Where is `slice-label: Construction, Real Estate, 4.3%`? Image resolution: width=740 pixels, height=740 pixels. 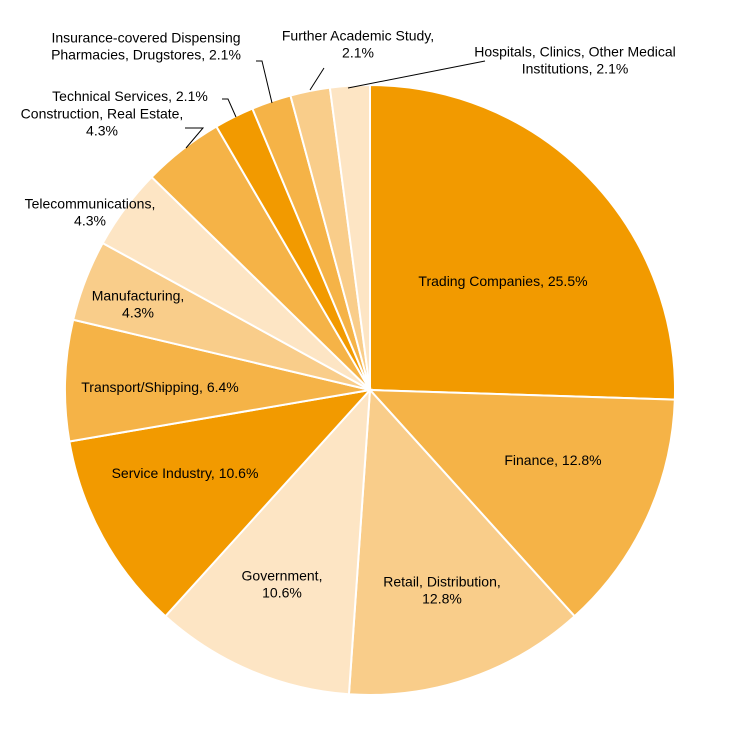 slice-label: Construction, Real Estate, 4.3% is located at coordinates (102, 122).